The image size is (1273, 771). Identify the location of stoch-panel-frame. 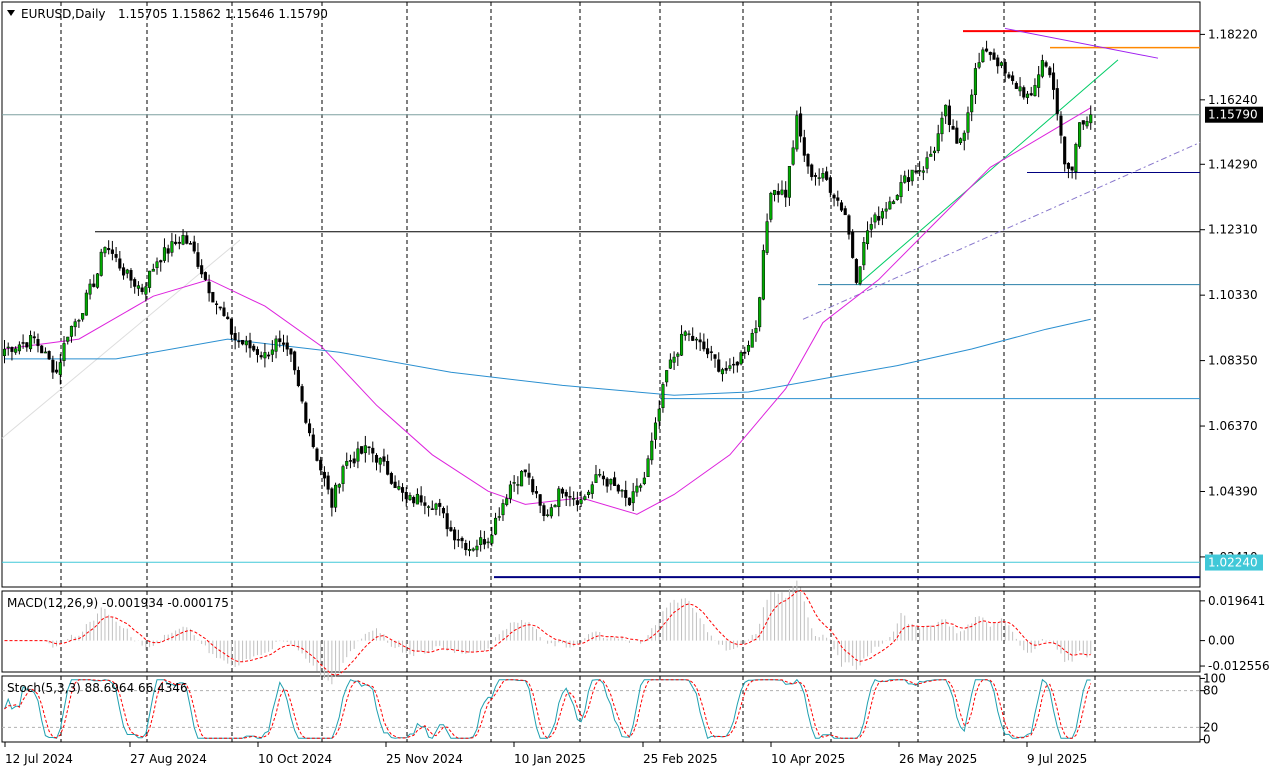
(601, 709).